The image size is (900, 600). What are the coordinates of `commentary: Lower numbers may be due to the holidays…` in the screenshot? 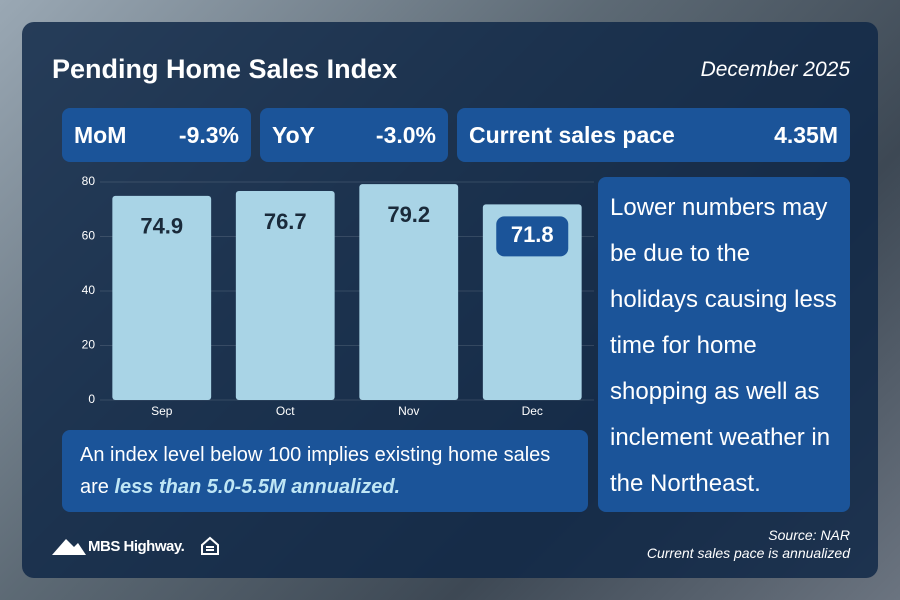 It's located at (723, 345).